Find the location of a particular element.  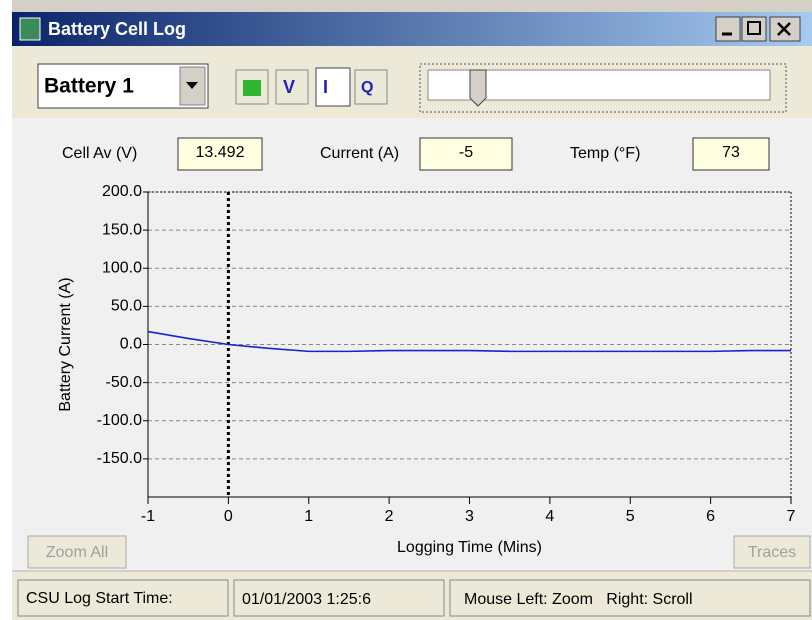

x-tick-label: 0 is located at coordinates (228, 516).